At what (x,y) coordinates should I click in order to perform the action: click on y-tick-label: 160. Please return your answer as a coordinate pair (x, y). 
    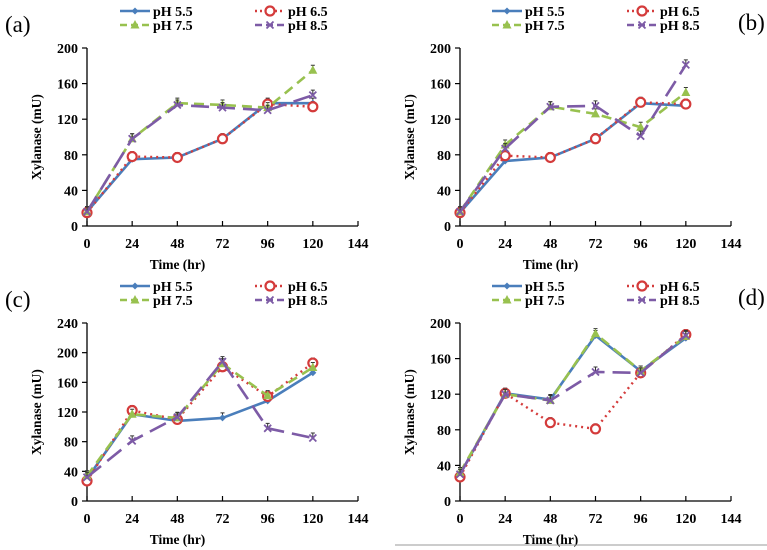
    Looking at the image, I should click on (67, 85).